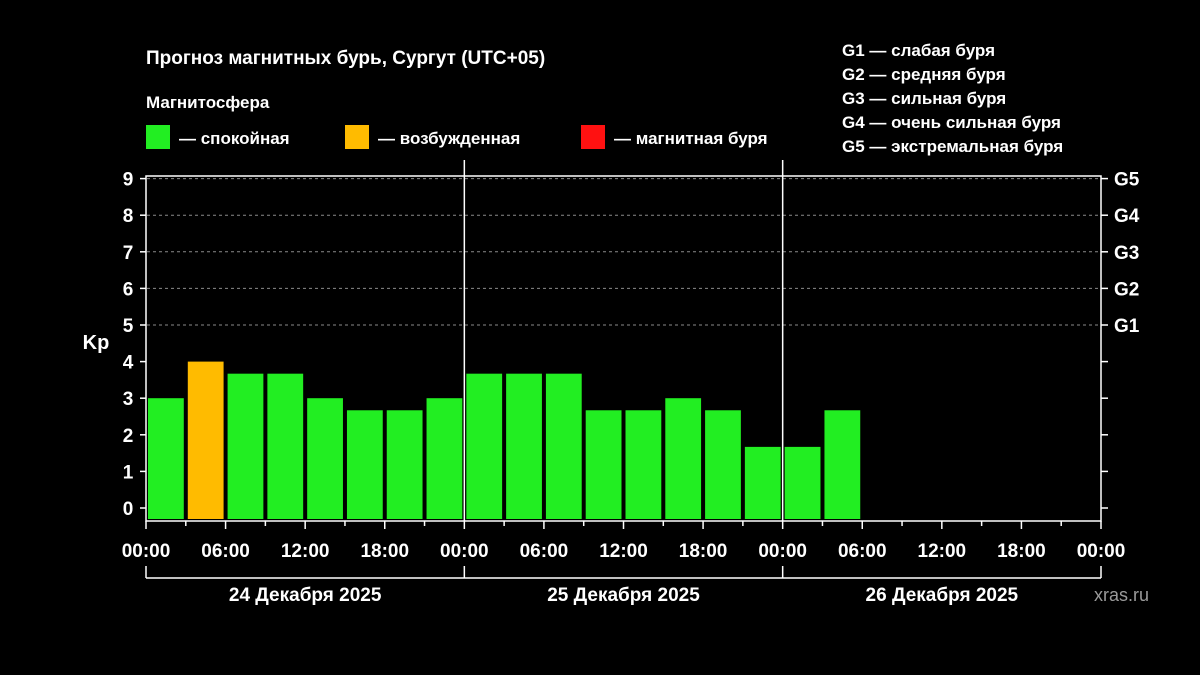 The image size is (1200, 675). Describe the element at coordinates (357, 137) in the screenshot. I see `legend-swatch-active` at that location.